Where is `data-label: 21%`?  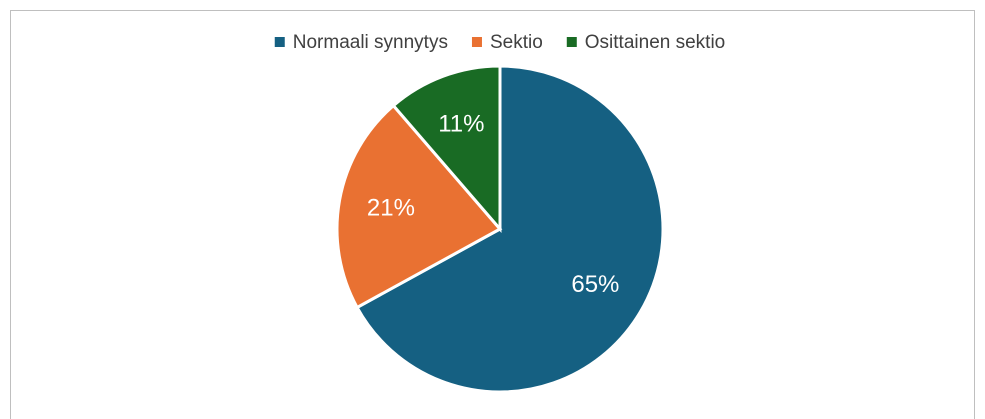
data-label: 21% is located at coordinates (391, 208).